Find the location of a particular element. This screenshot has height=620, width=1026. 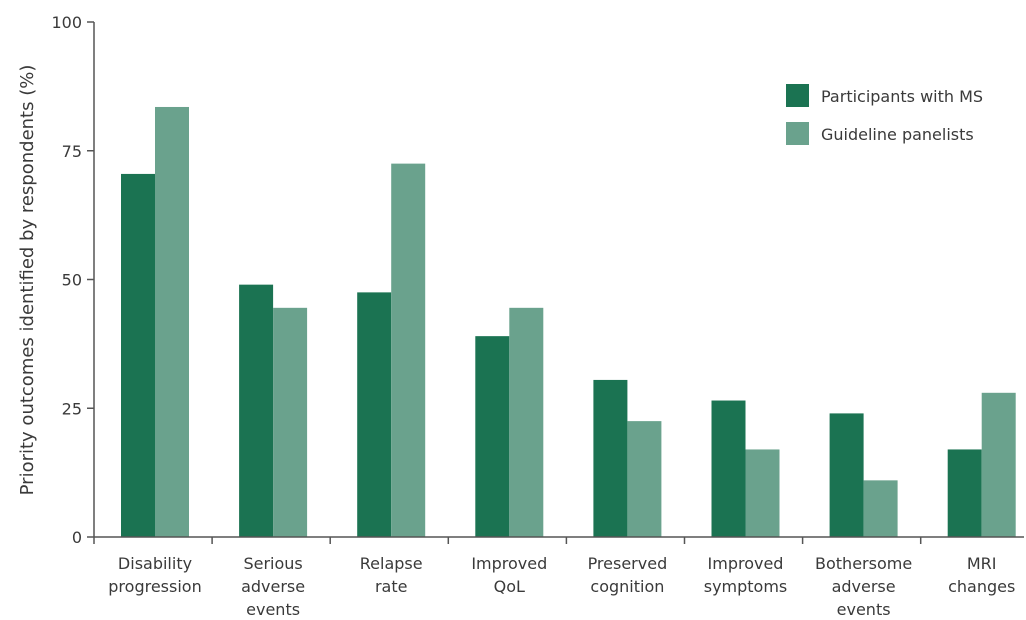

legend-label: Participants with MS is located at coordinates (902, 96).